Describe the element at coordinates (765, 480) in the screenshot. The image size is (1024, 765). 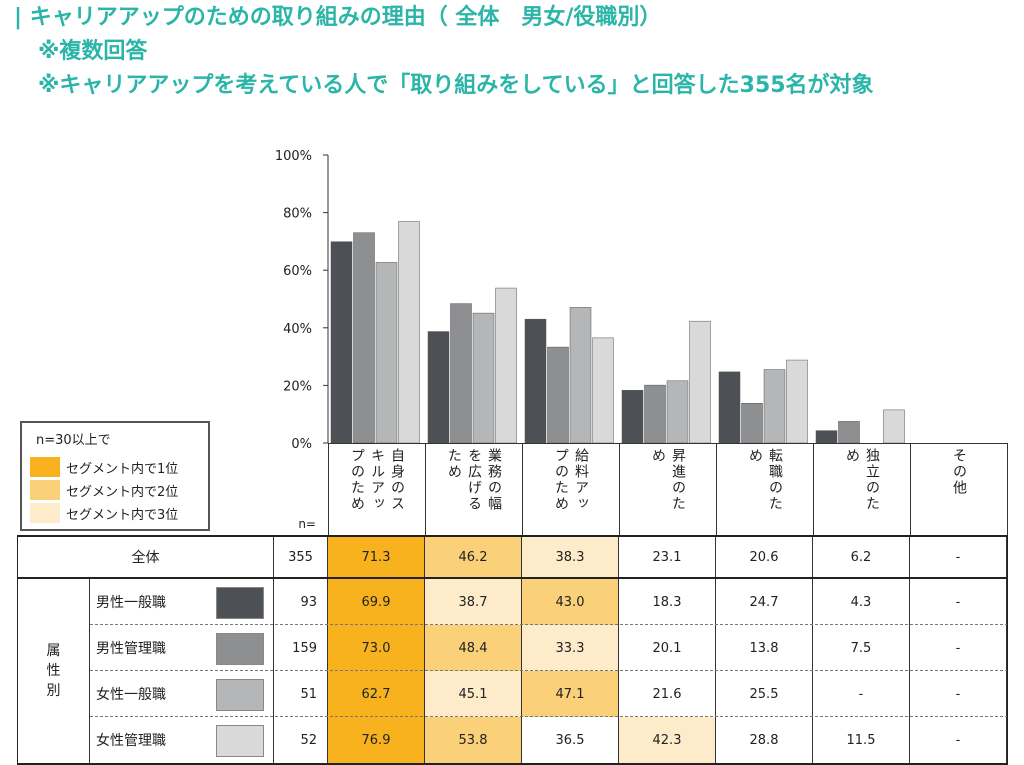
I see `category-label: 転職のた め` at that location.